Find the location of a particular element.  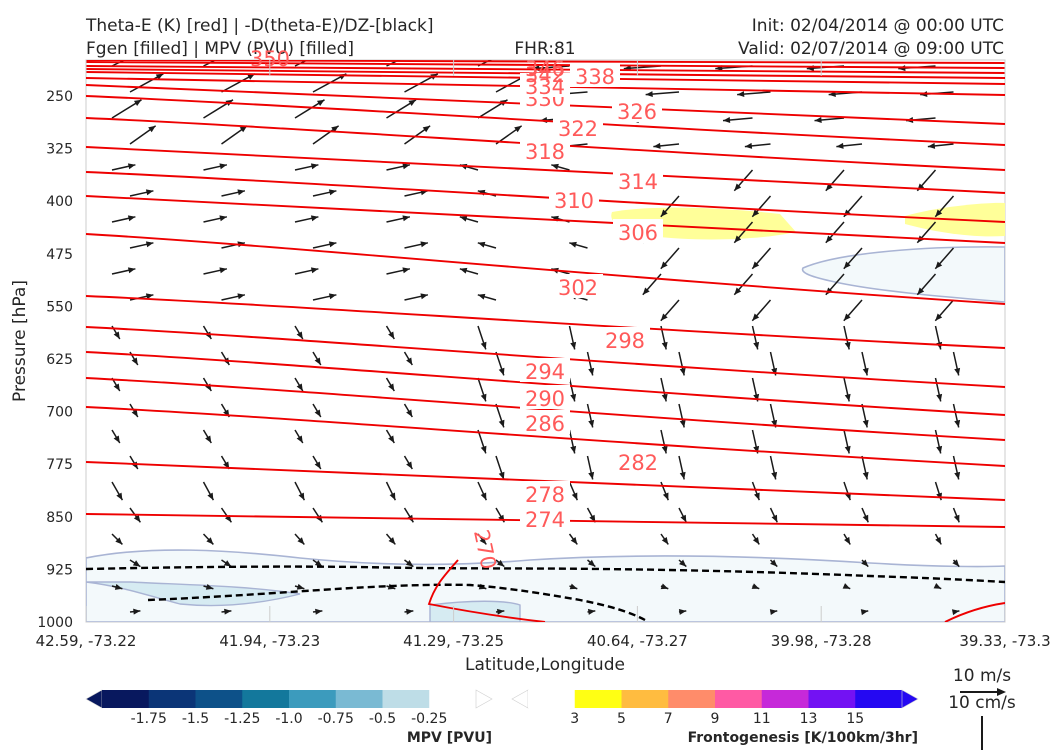

y-tick-label: 850 is located at coordinates (59, 518).